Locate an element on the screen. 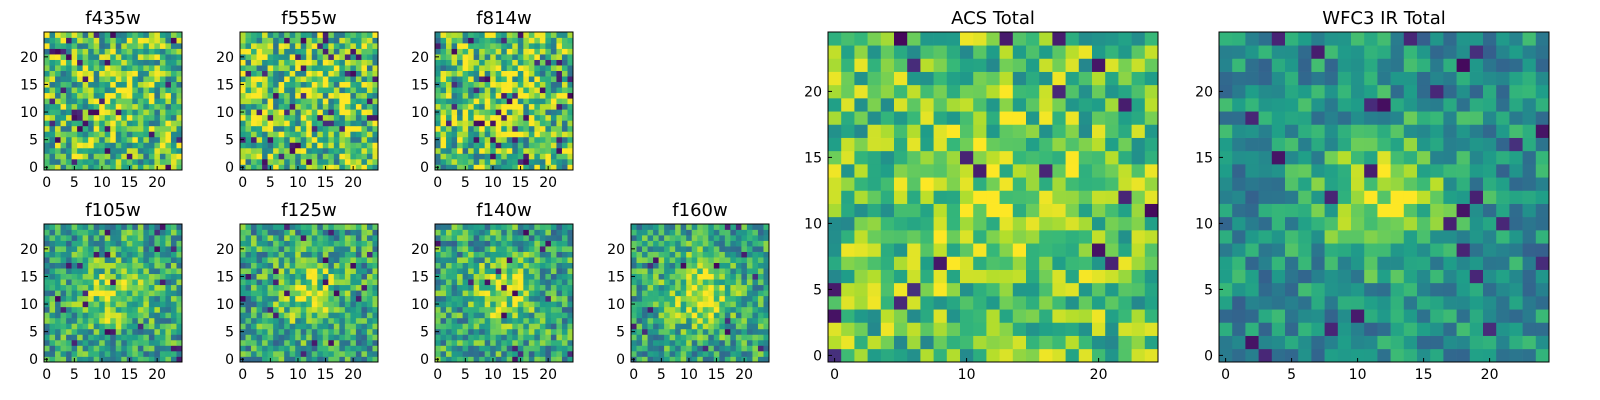 This screenshot has height=400, width=1600. panel-title: f814w is located at coordinates (503, 18).